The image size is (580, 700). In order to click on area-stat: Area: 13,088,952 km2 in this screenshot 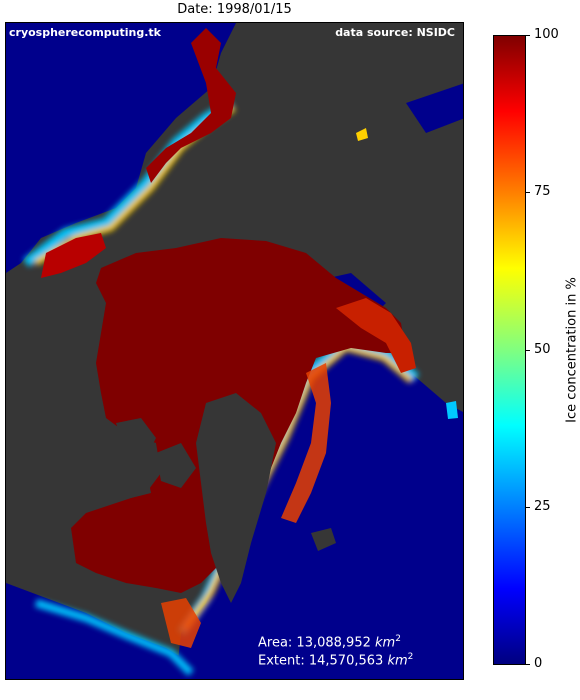, I will do `click(329, 642)`.